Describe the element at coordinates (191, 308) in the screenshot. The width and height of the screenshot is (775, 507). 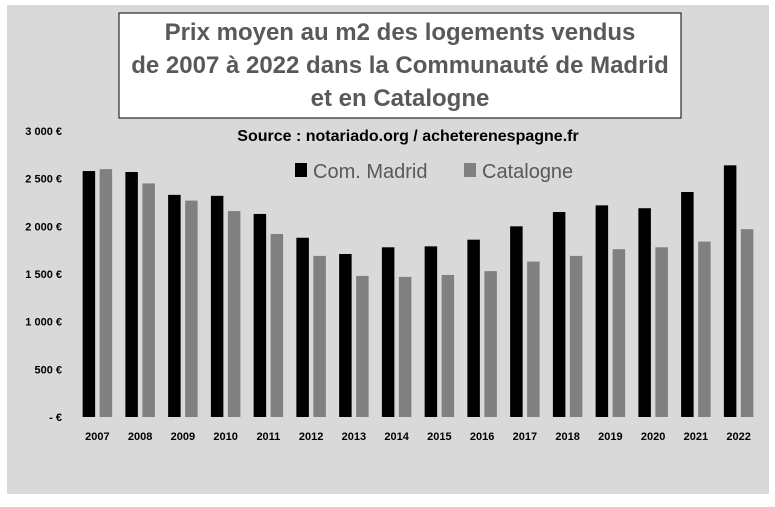
I see `bar-catalogne-2009` at that location.